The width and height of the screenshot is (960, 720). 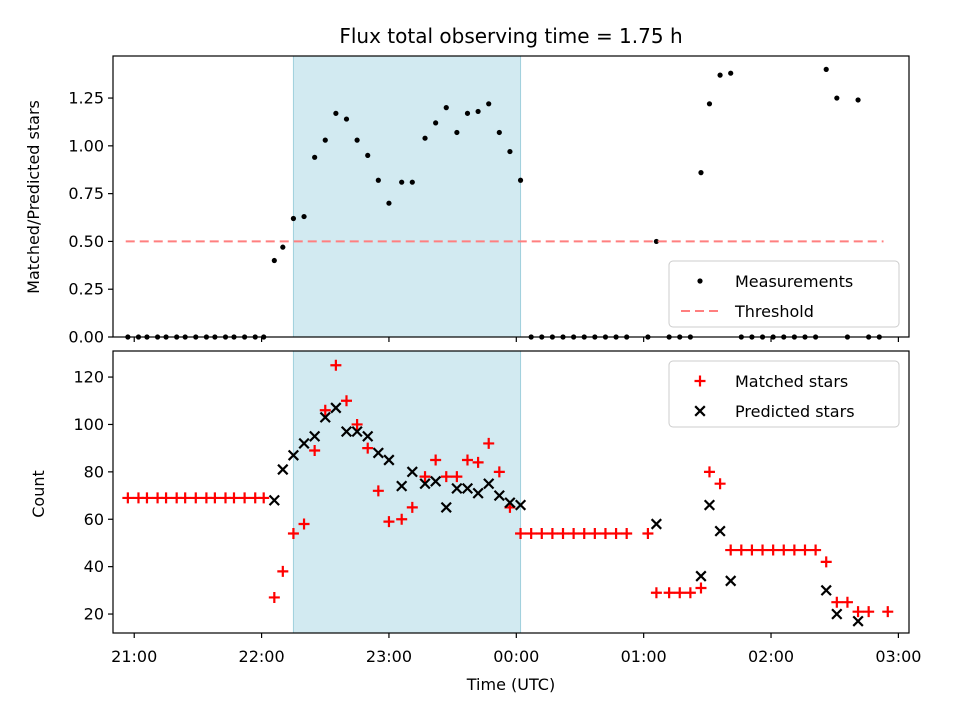 I want to click on y-tick-label: 60, so click(x=94, y=519).